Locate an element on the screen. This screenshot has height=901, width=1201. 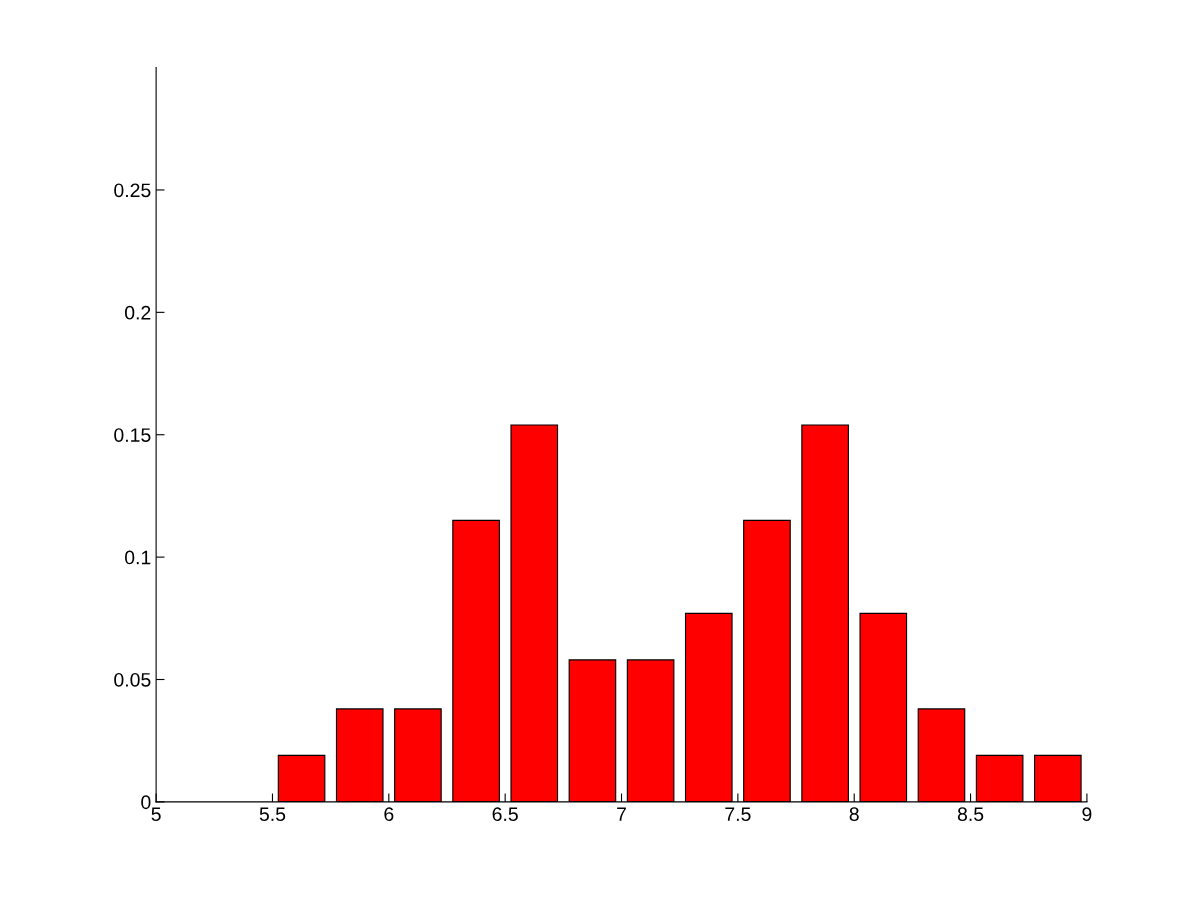
y-tick-label: 0.2 is located at coordinates (138, 312).